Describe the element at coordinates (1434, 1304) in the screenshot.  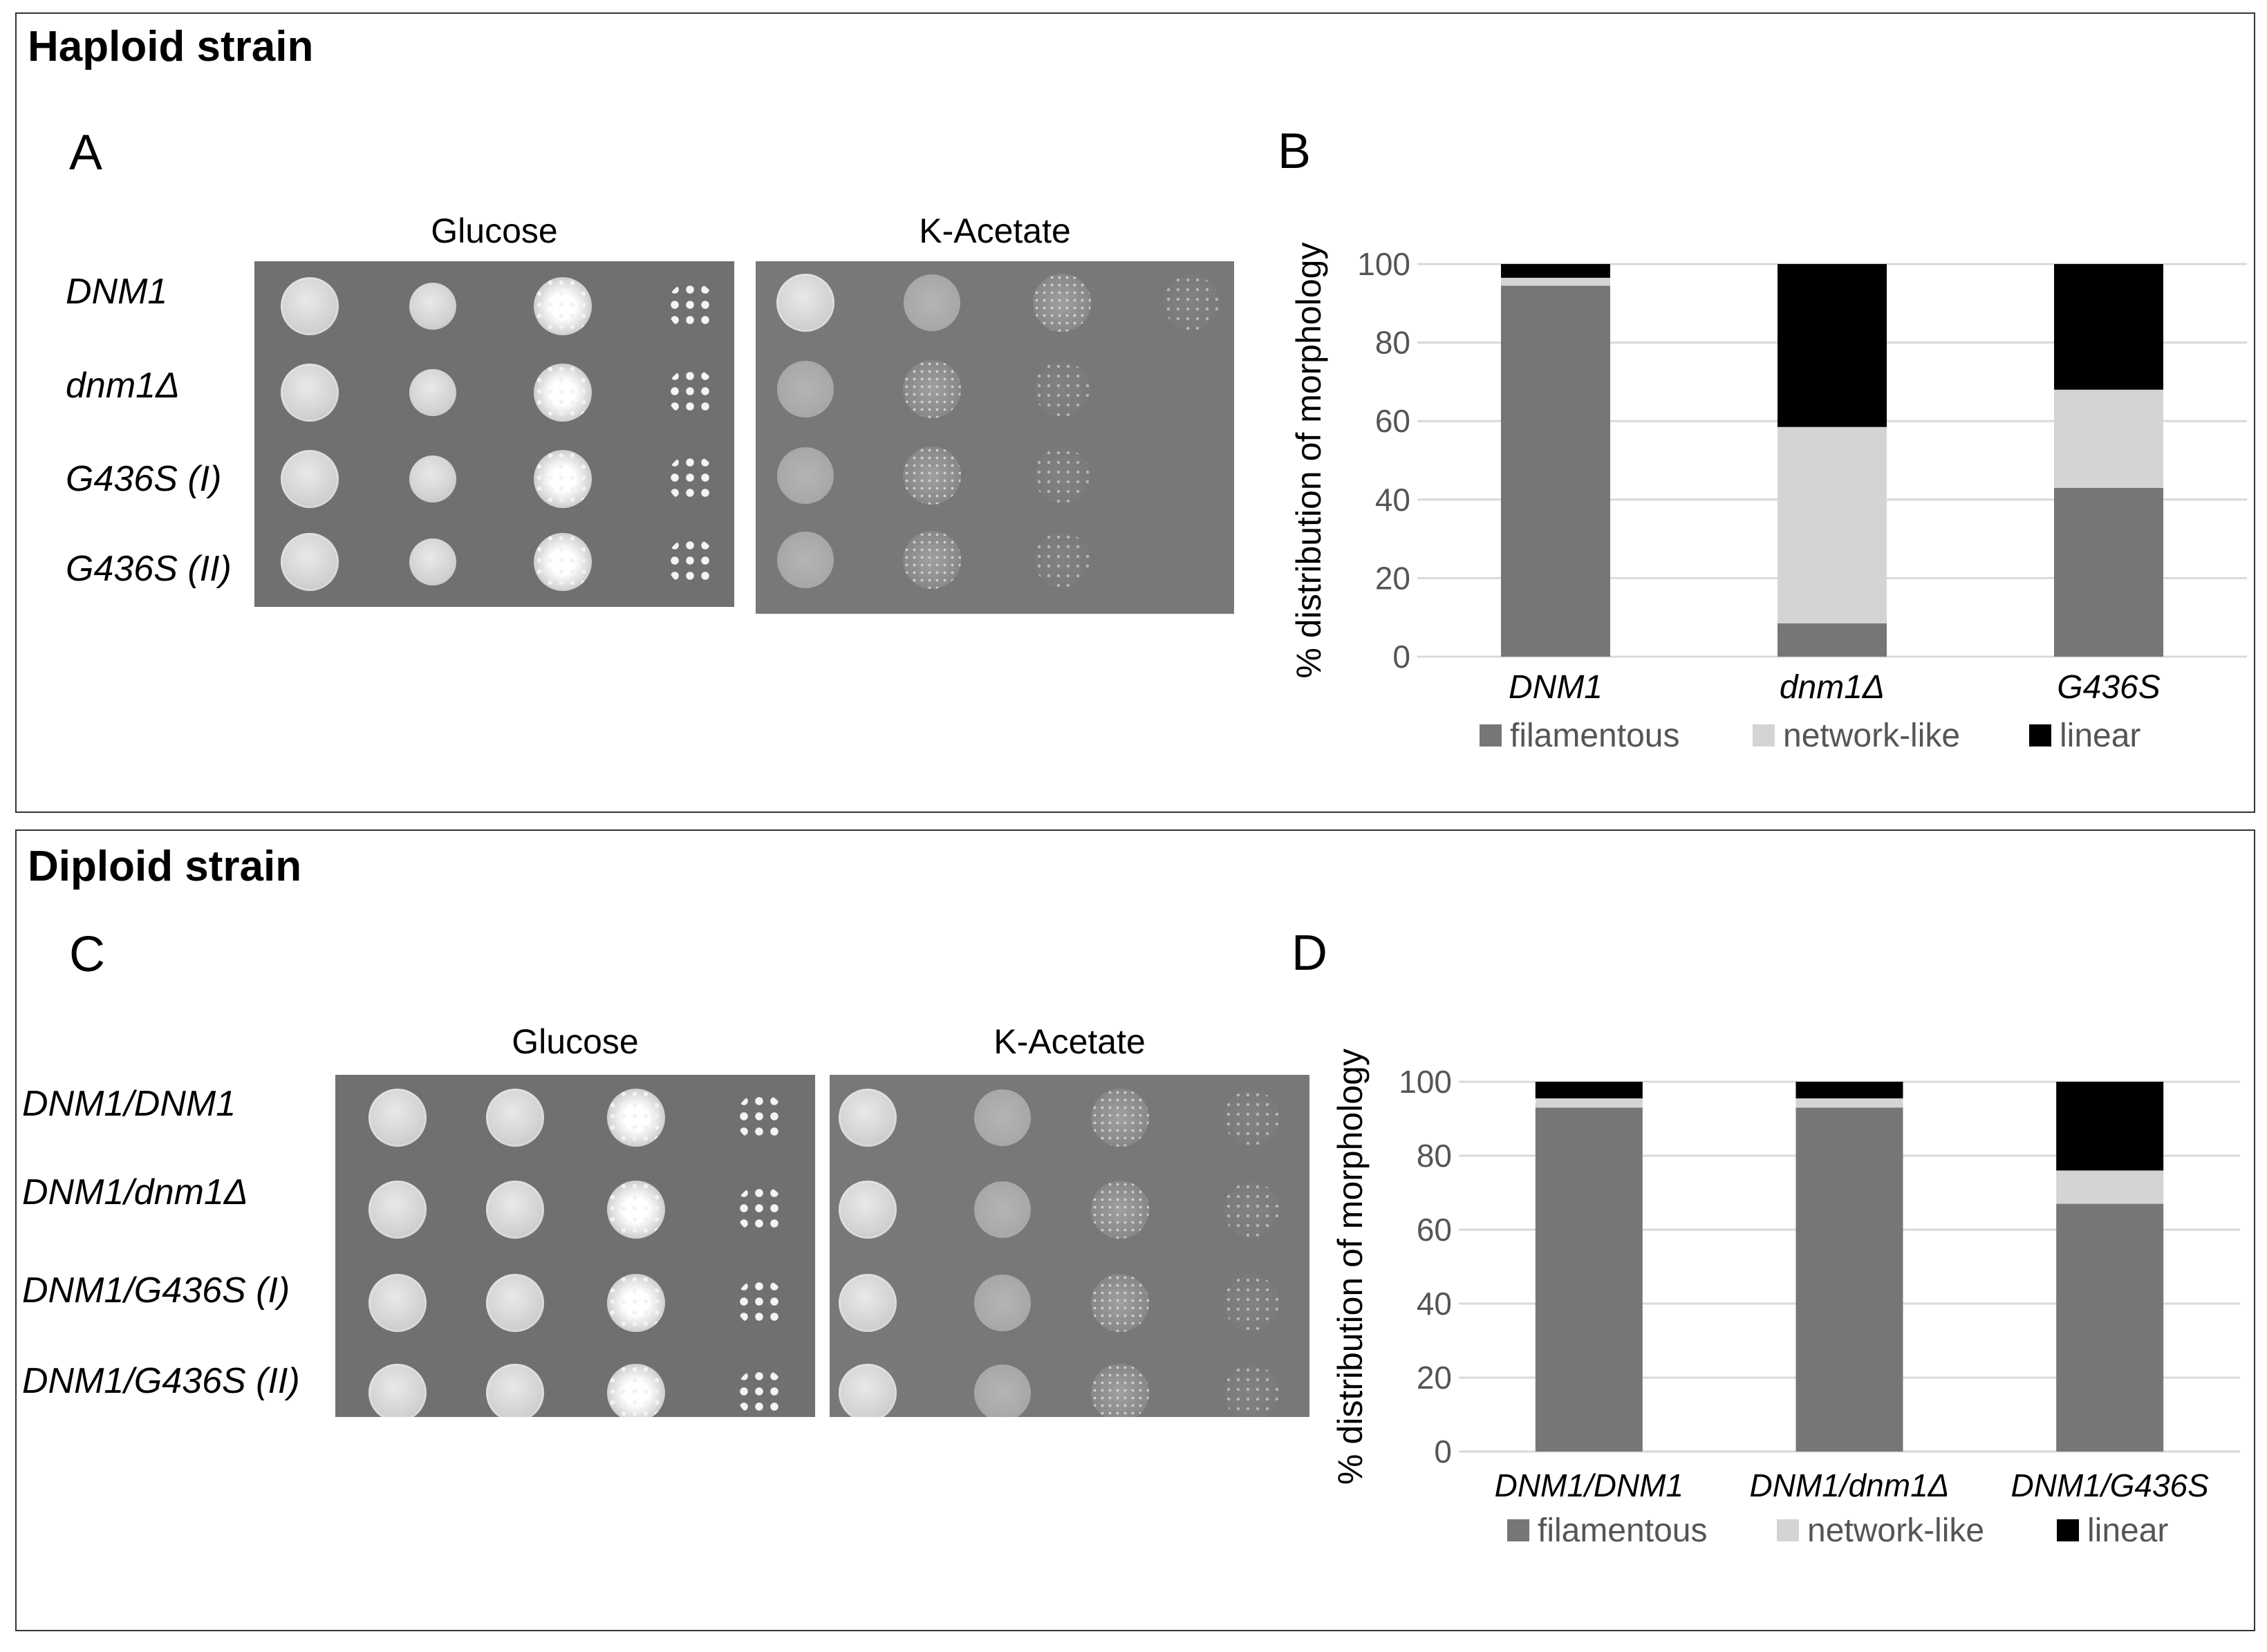
I see `y-tick-label: 40` at that location.